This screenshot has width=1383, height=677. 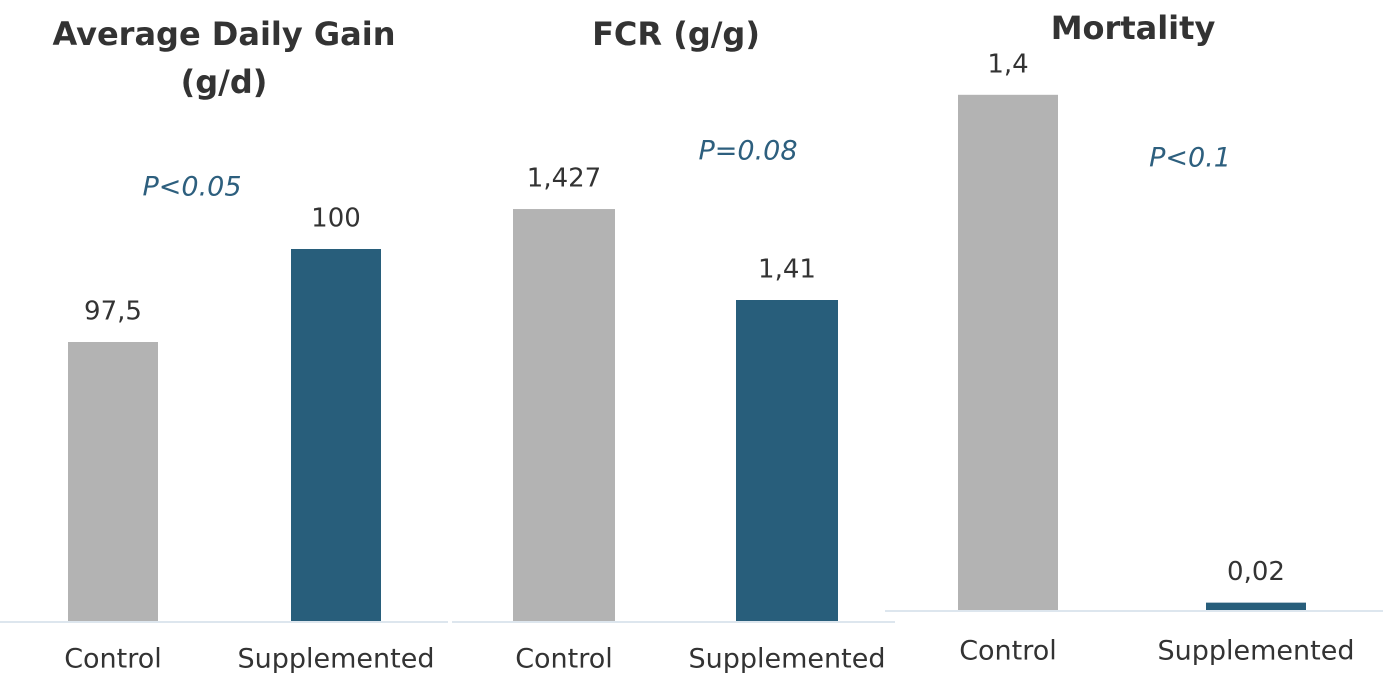 What do you see at coordinates (1190, 158) in the screenshot?
I see `p-value-annotation: P<0.1` at bounding box center [1190, 158].